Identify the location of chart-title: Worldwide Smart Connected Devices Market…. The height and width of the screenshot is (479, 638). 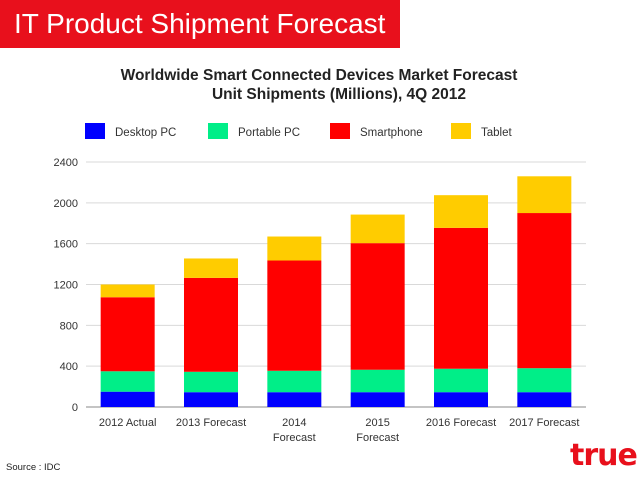
(319, 85).